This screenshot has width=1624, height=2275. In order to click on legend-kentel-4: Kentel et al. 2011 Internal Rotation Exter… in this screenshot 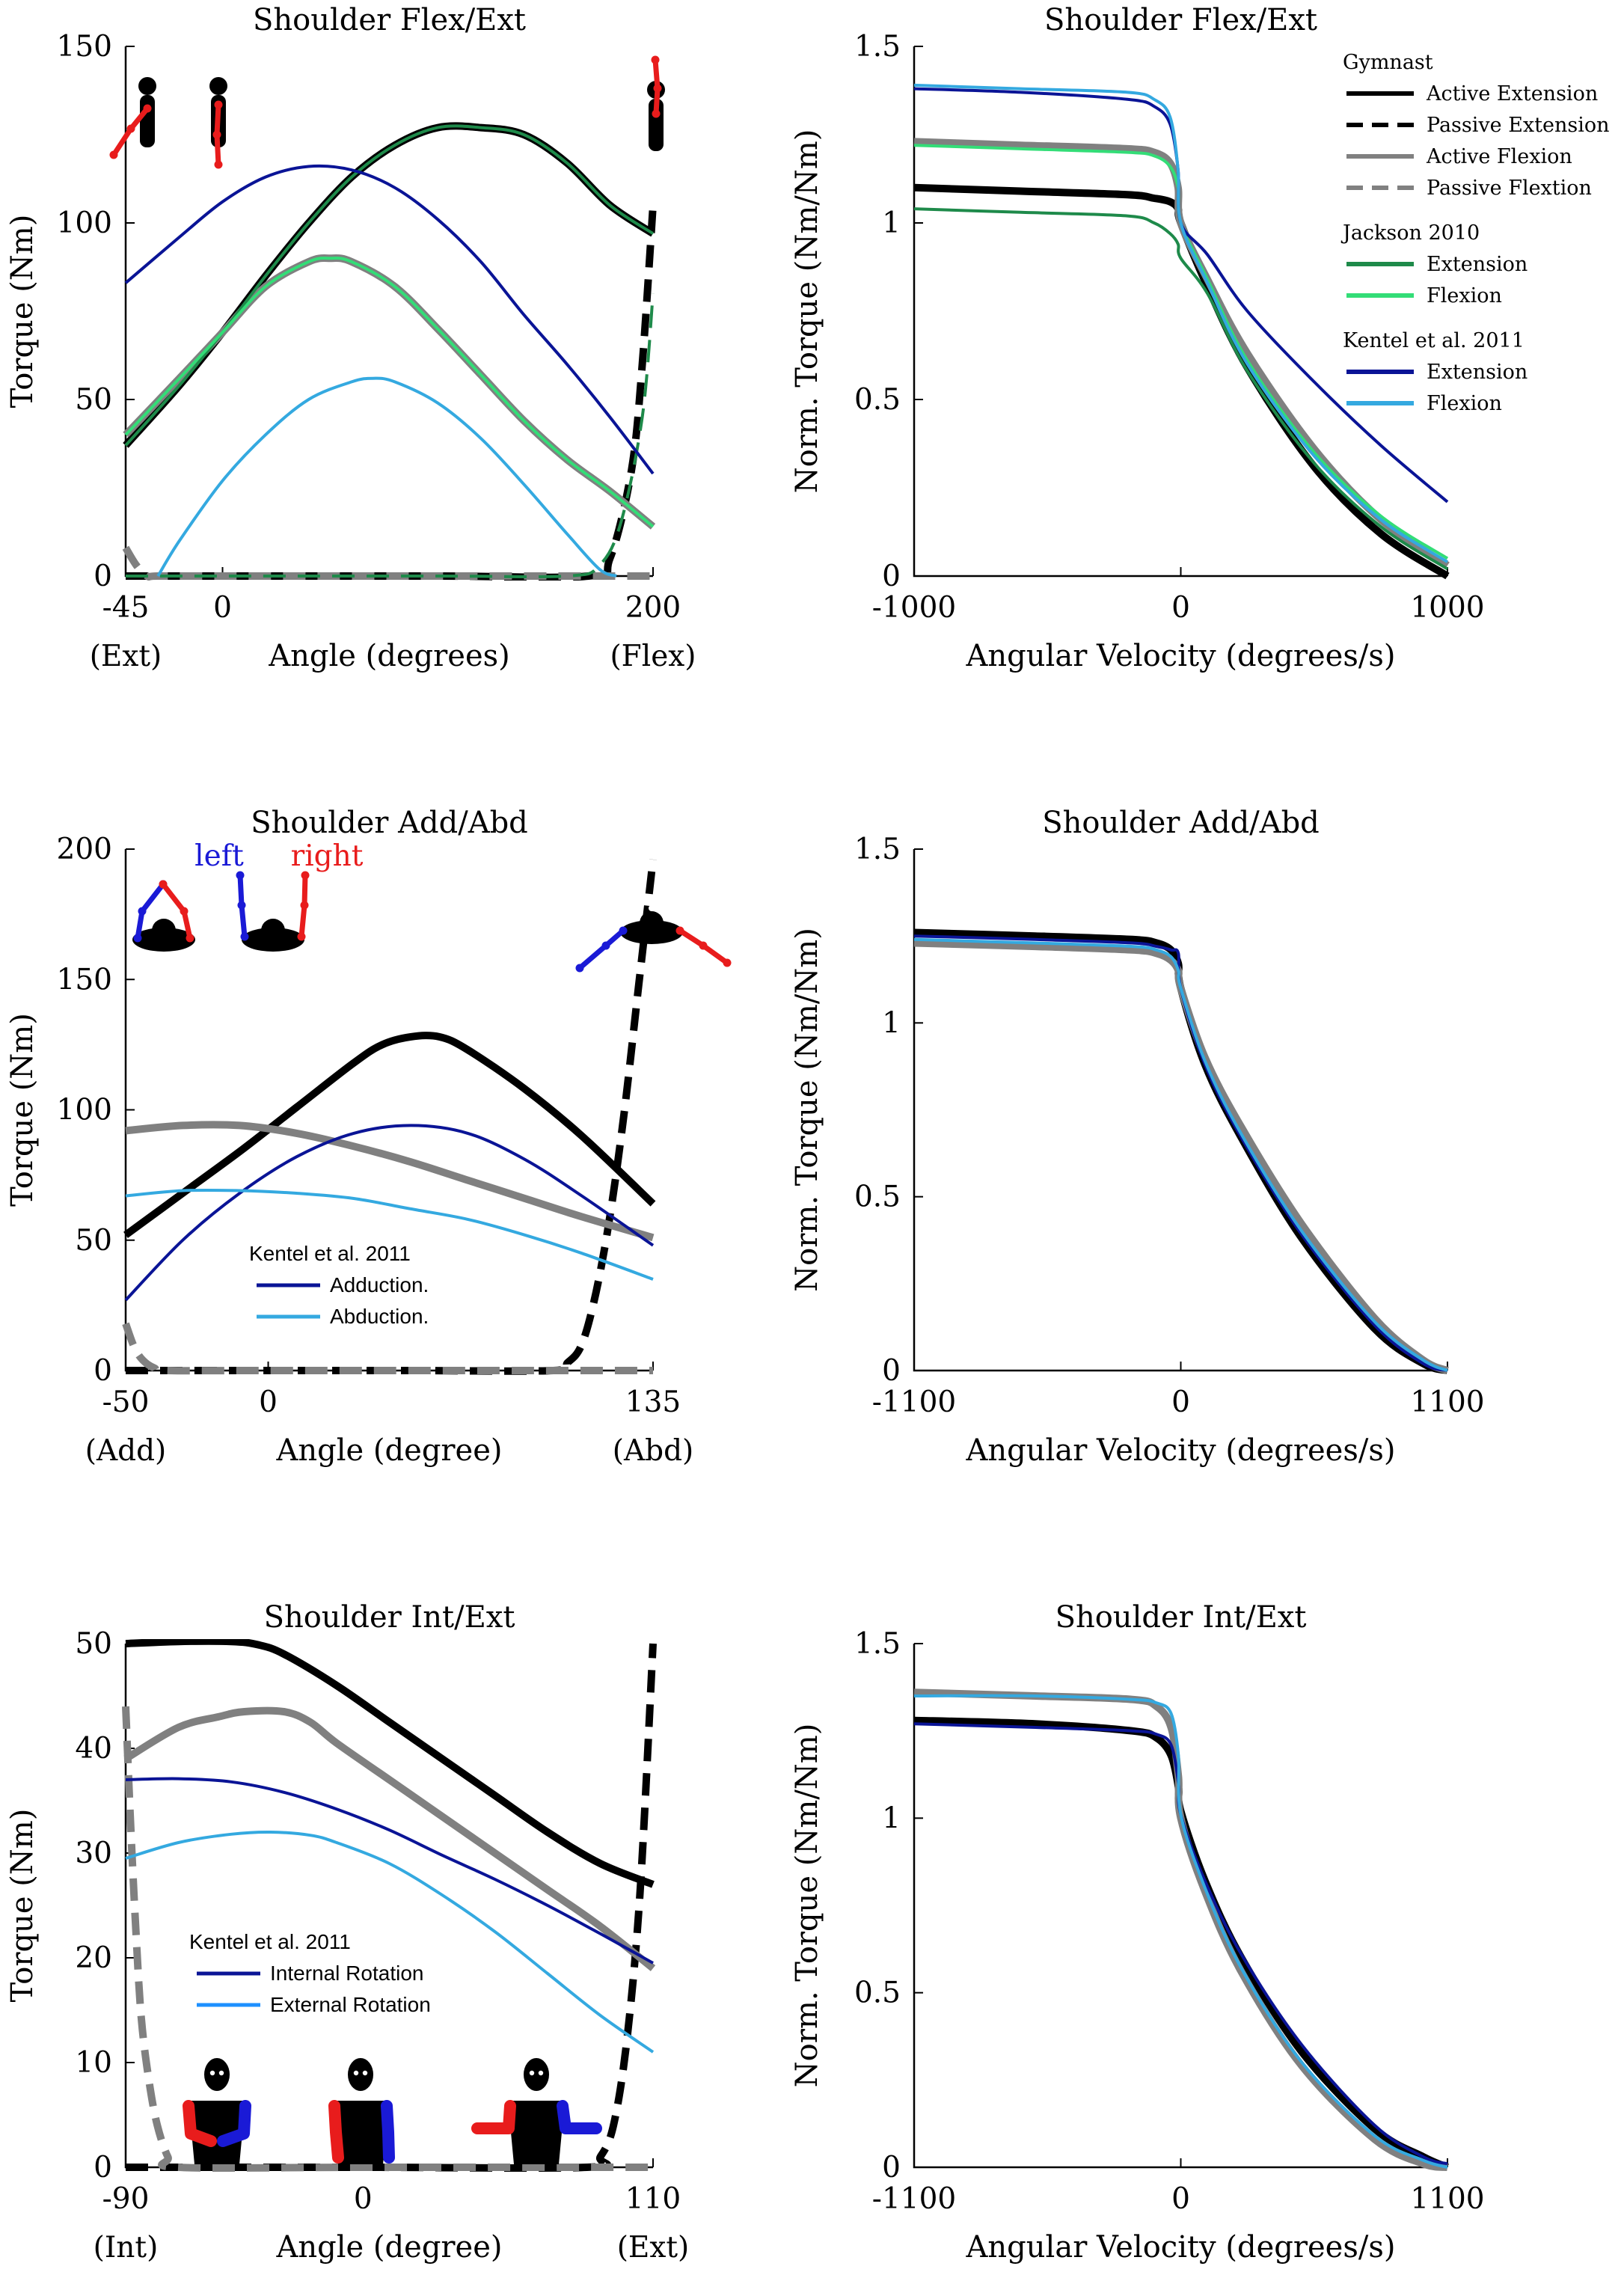, I will do `click(310, 1973)`.